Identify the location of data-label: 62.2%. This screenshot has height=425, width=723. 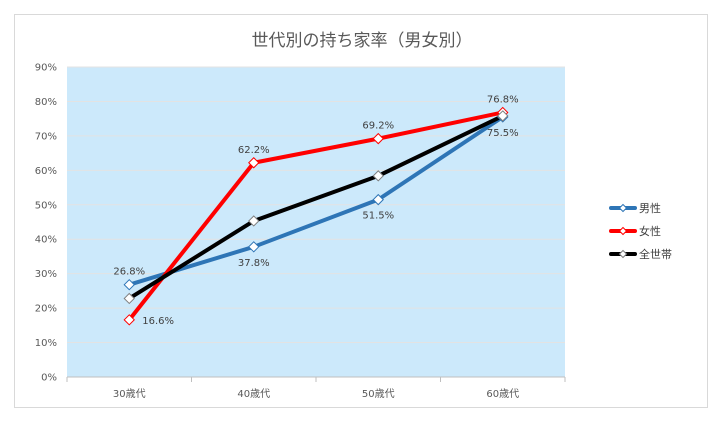
(254, 150).